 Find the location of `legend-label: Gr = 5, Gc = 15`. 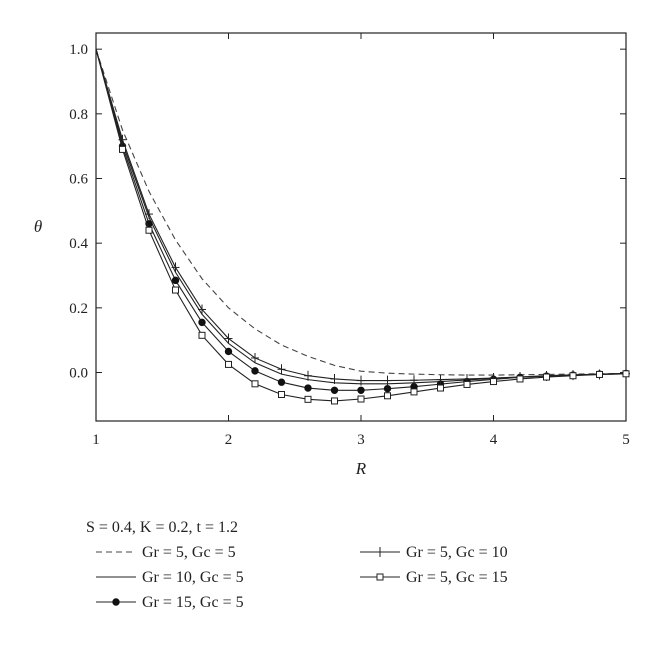

legend-label: Gr = 5, Gc = 15 is located at coordinates (457, 577).